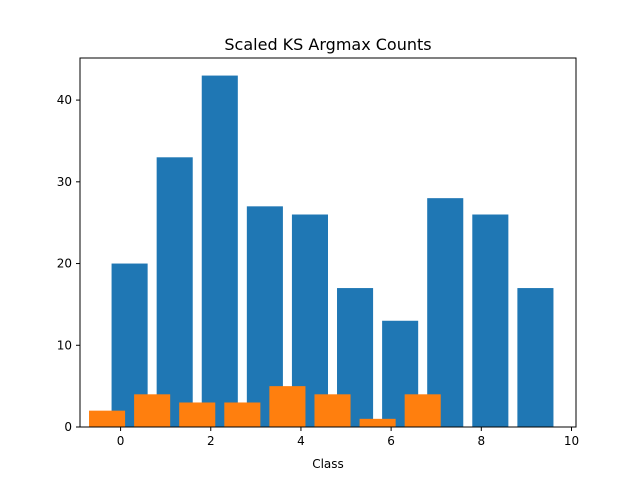 The image size is (640, 480). What do you see at coordinates (211, 441) in the screenshot?
I see `x-tick-label: 2` at bounding box center [211, 441].